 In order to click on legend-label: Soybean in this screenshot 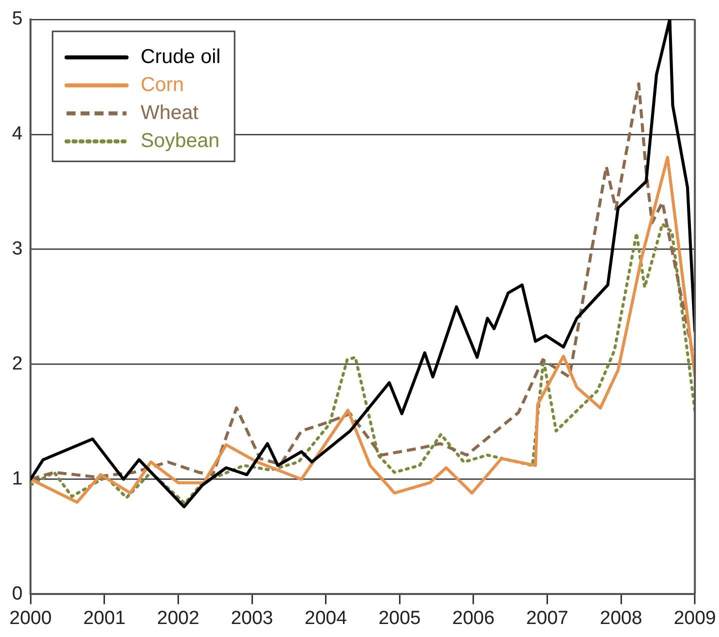, I will do `click(180, 141)`.